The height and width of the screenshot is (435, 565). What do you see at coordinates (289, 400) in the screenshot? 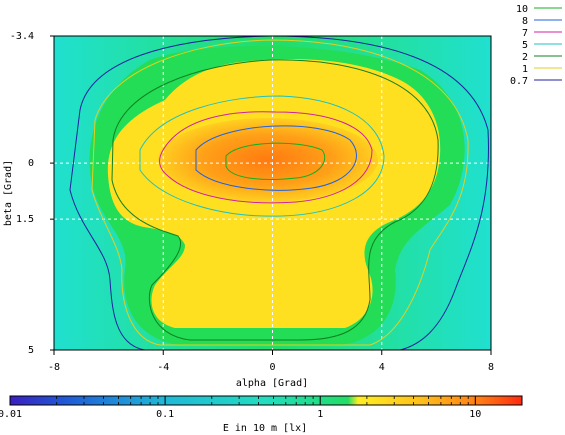
I see `colorbar-minor-ticks` at bounding box center [289, 400].